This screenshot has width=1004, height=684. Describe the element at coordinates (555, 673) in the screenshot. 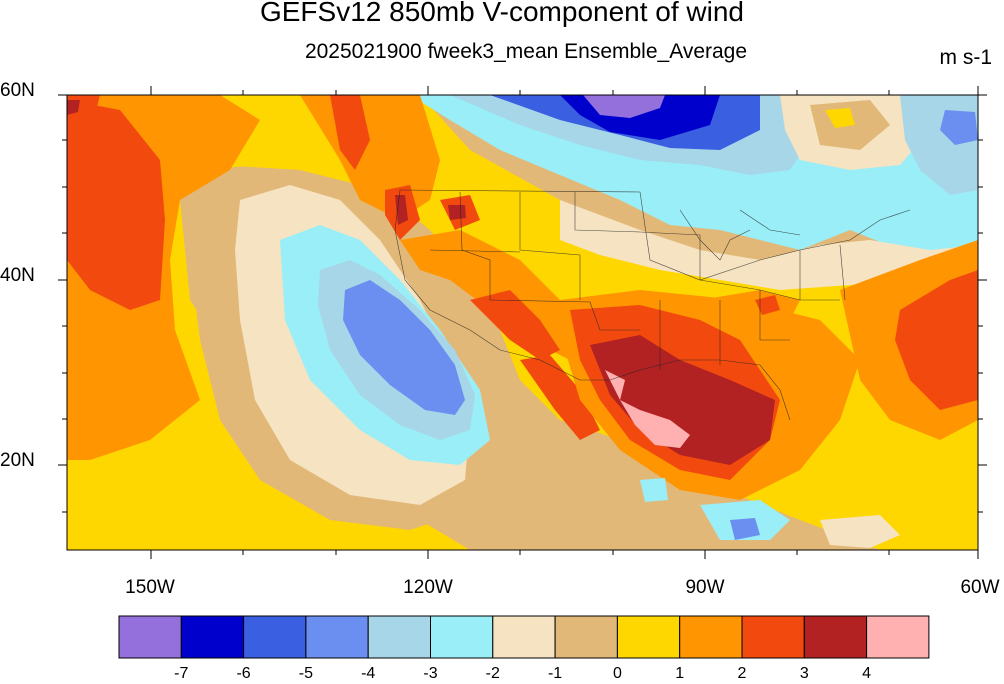

I see `colorbar-tick-label: -1` at that location.